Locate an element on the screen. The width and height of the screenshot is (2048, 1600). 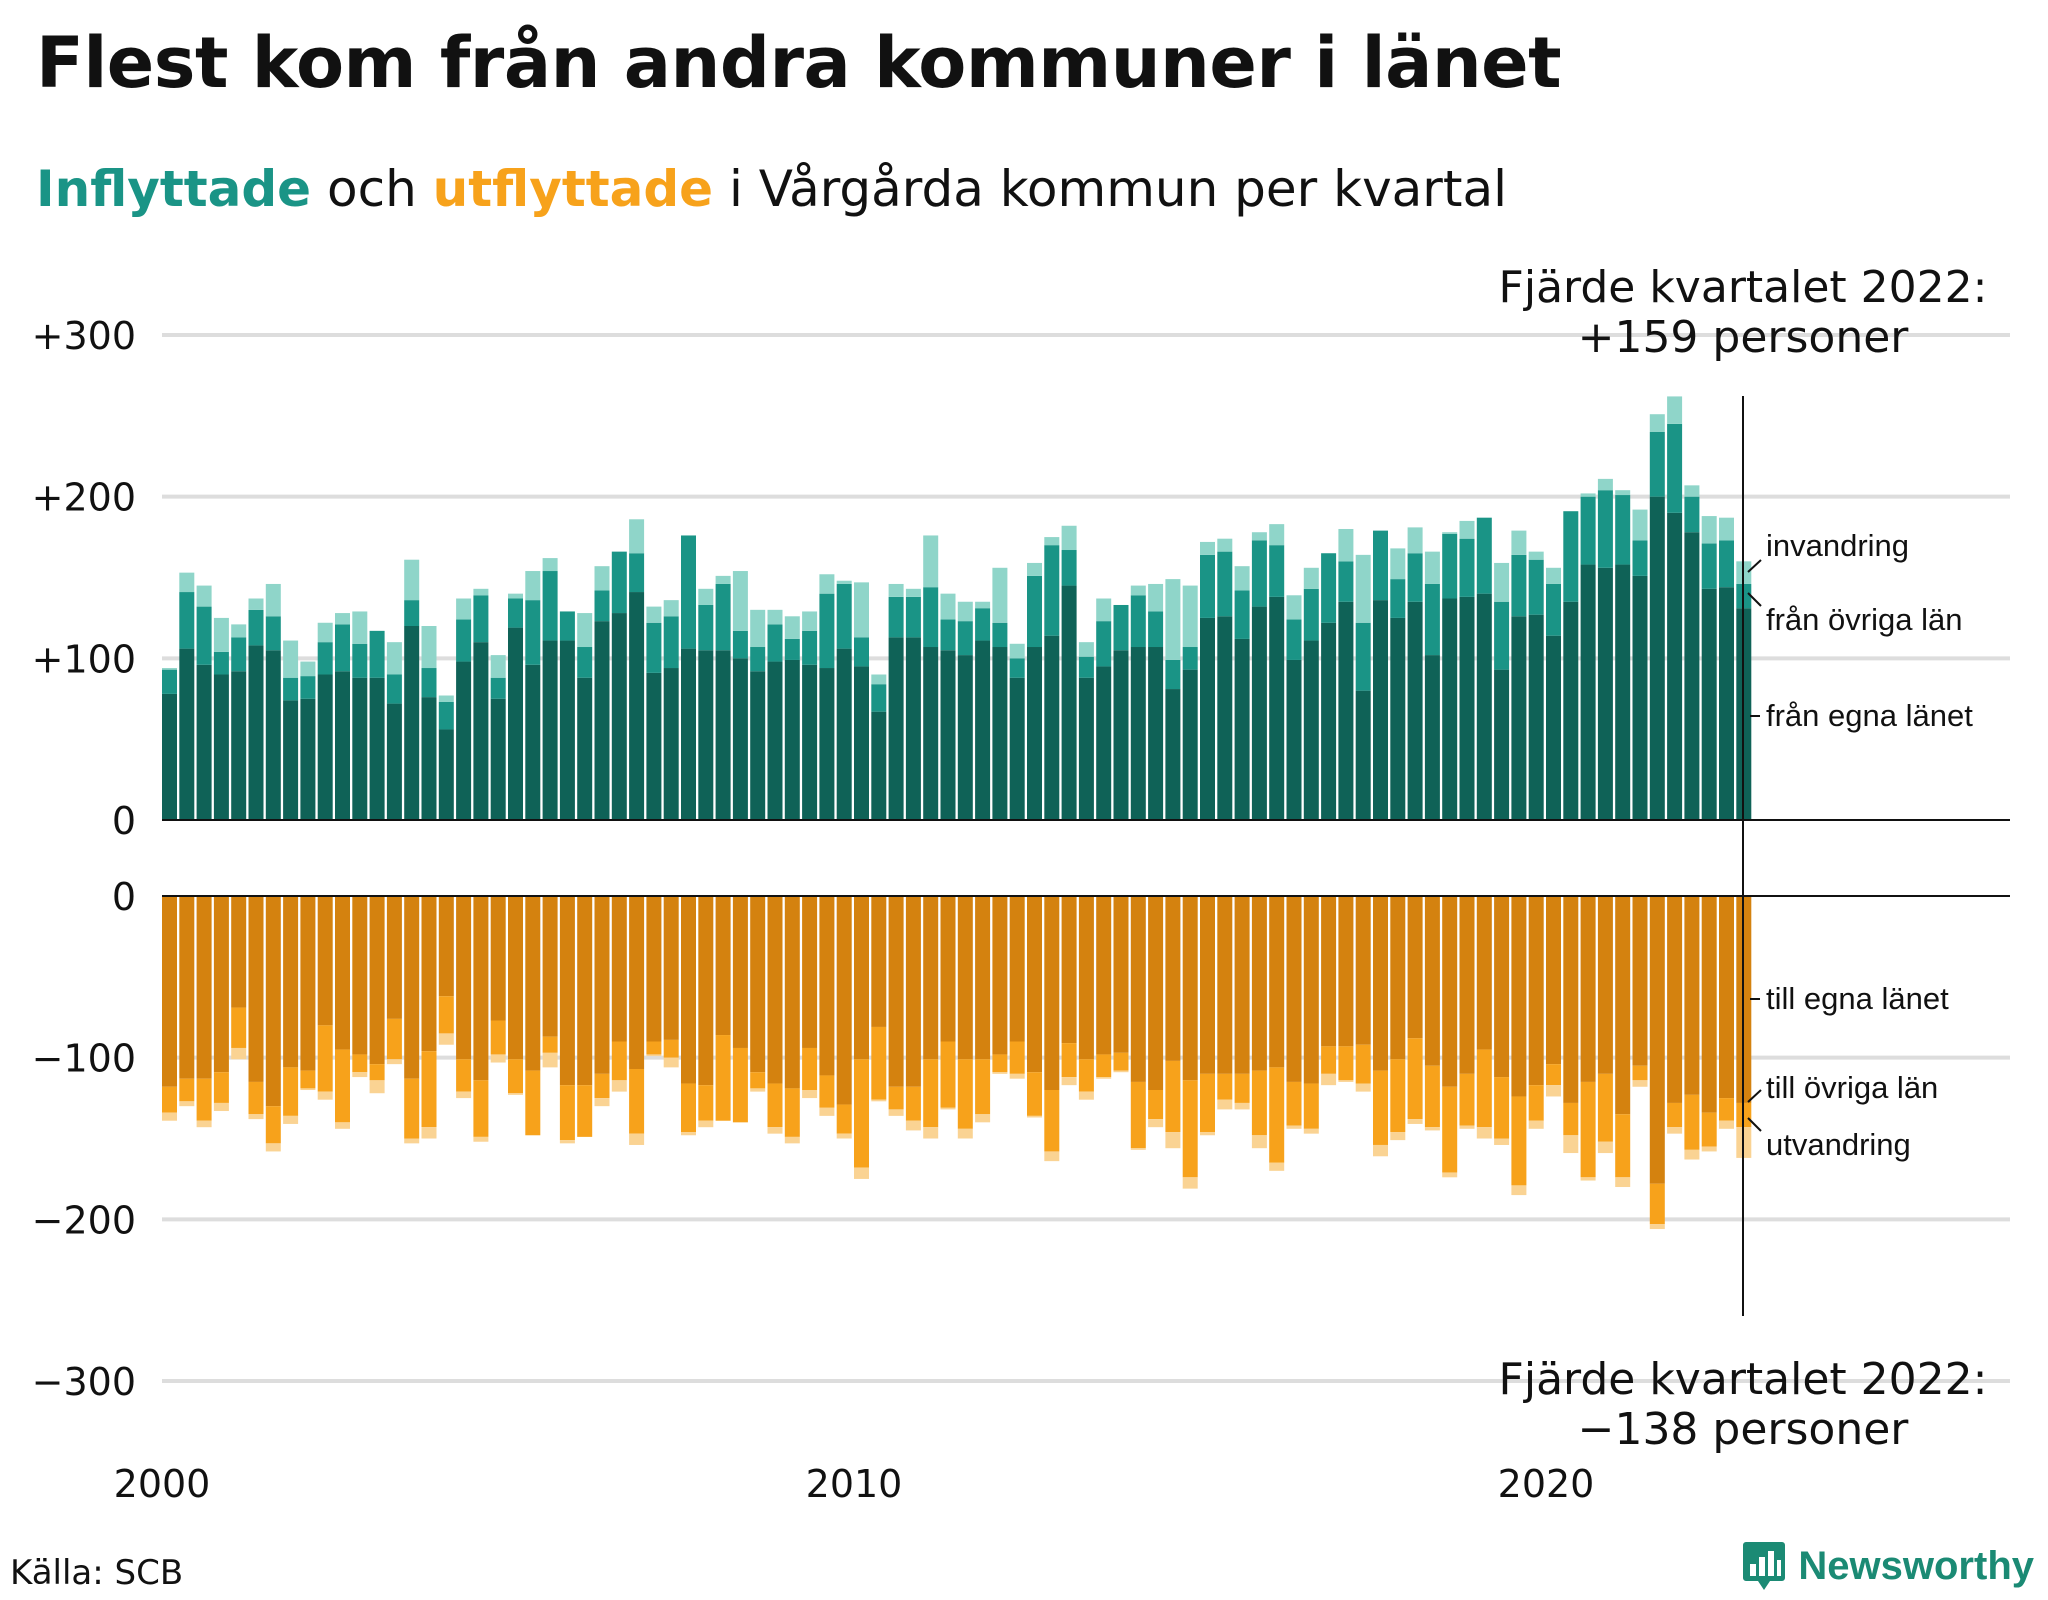
annotation-bottom-line2: −138 personer is located at coordinates (1744, 1429).